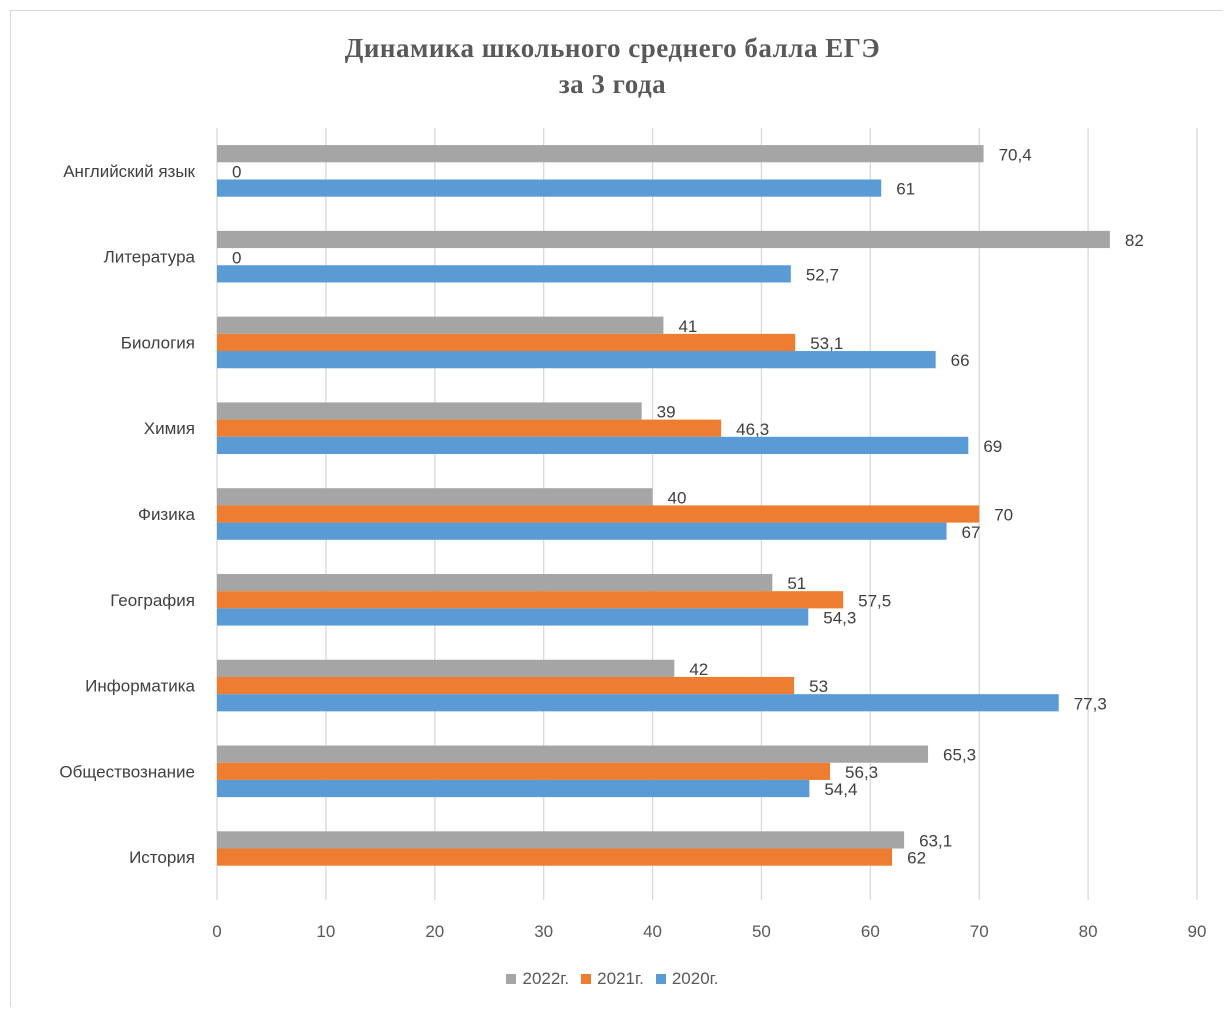 The height and width of the screenshot is (1009, 1225). Describe the element at coordinates (971, 532) in the screenshot. I see `data-label: 67` at that location.